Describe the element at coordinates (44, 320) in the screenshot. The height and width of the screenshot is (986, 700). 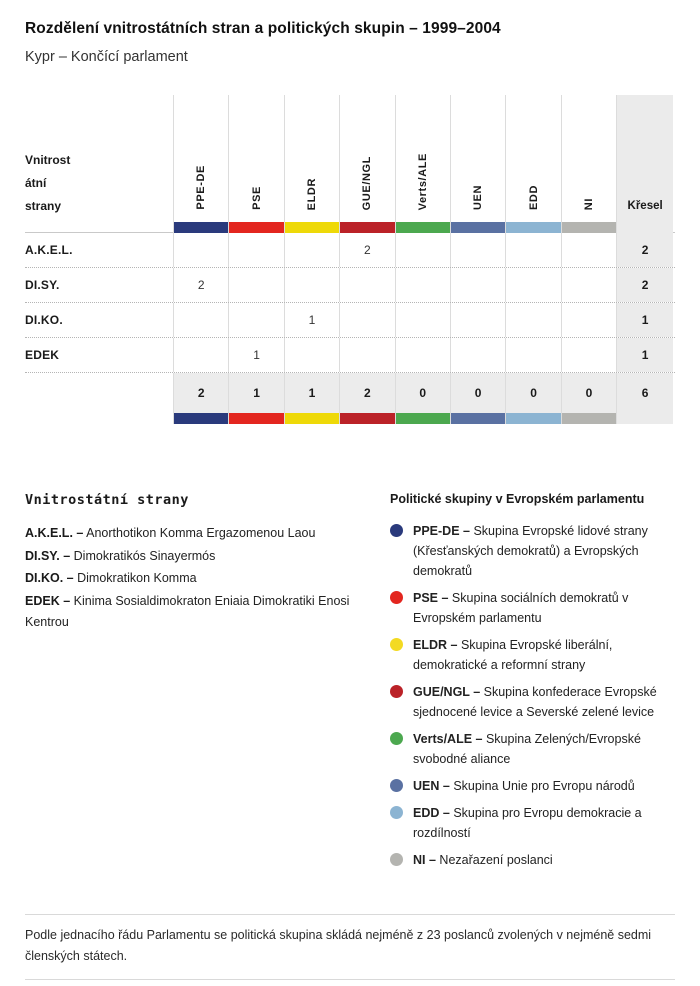
I see `party-label: DI.KO.` at that location.